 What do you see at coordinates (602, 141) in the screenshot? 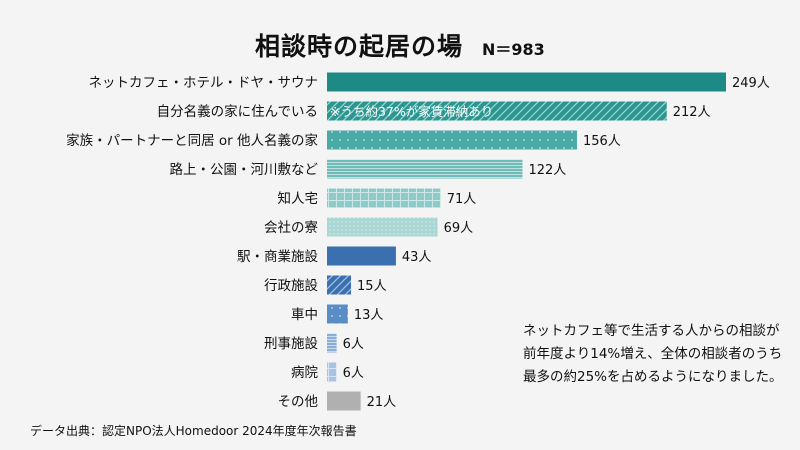
I see `data-label: 156人` at bounding box center [602, 141].